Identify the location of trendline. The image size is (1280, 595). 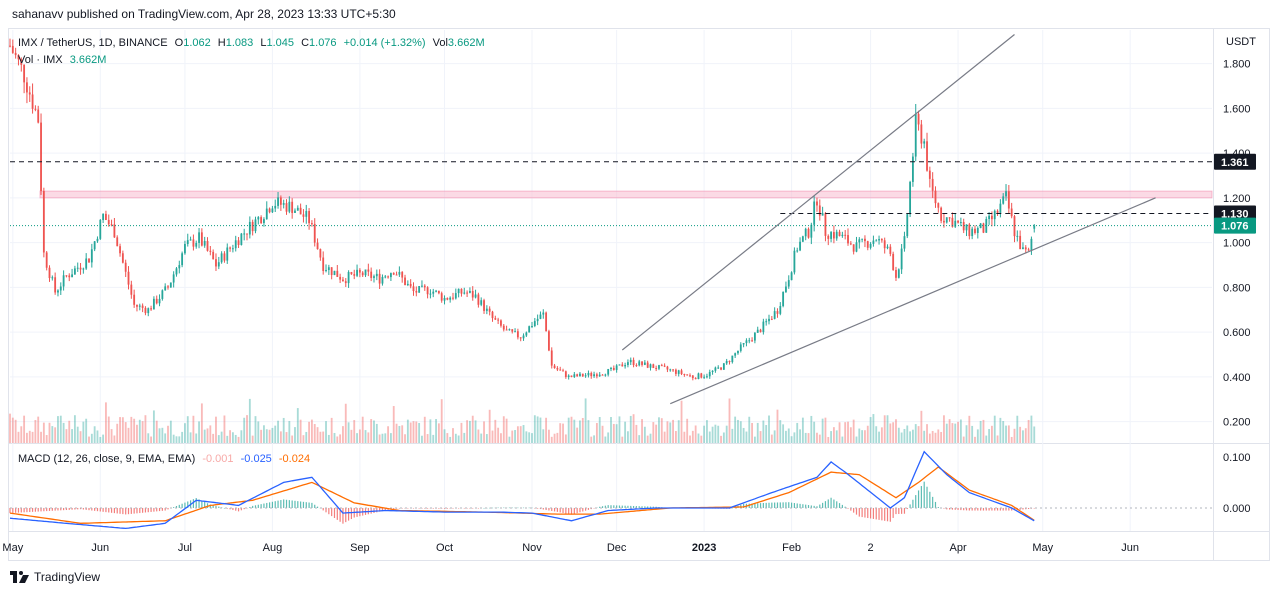
(913, 301).